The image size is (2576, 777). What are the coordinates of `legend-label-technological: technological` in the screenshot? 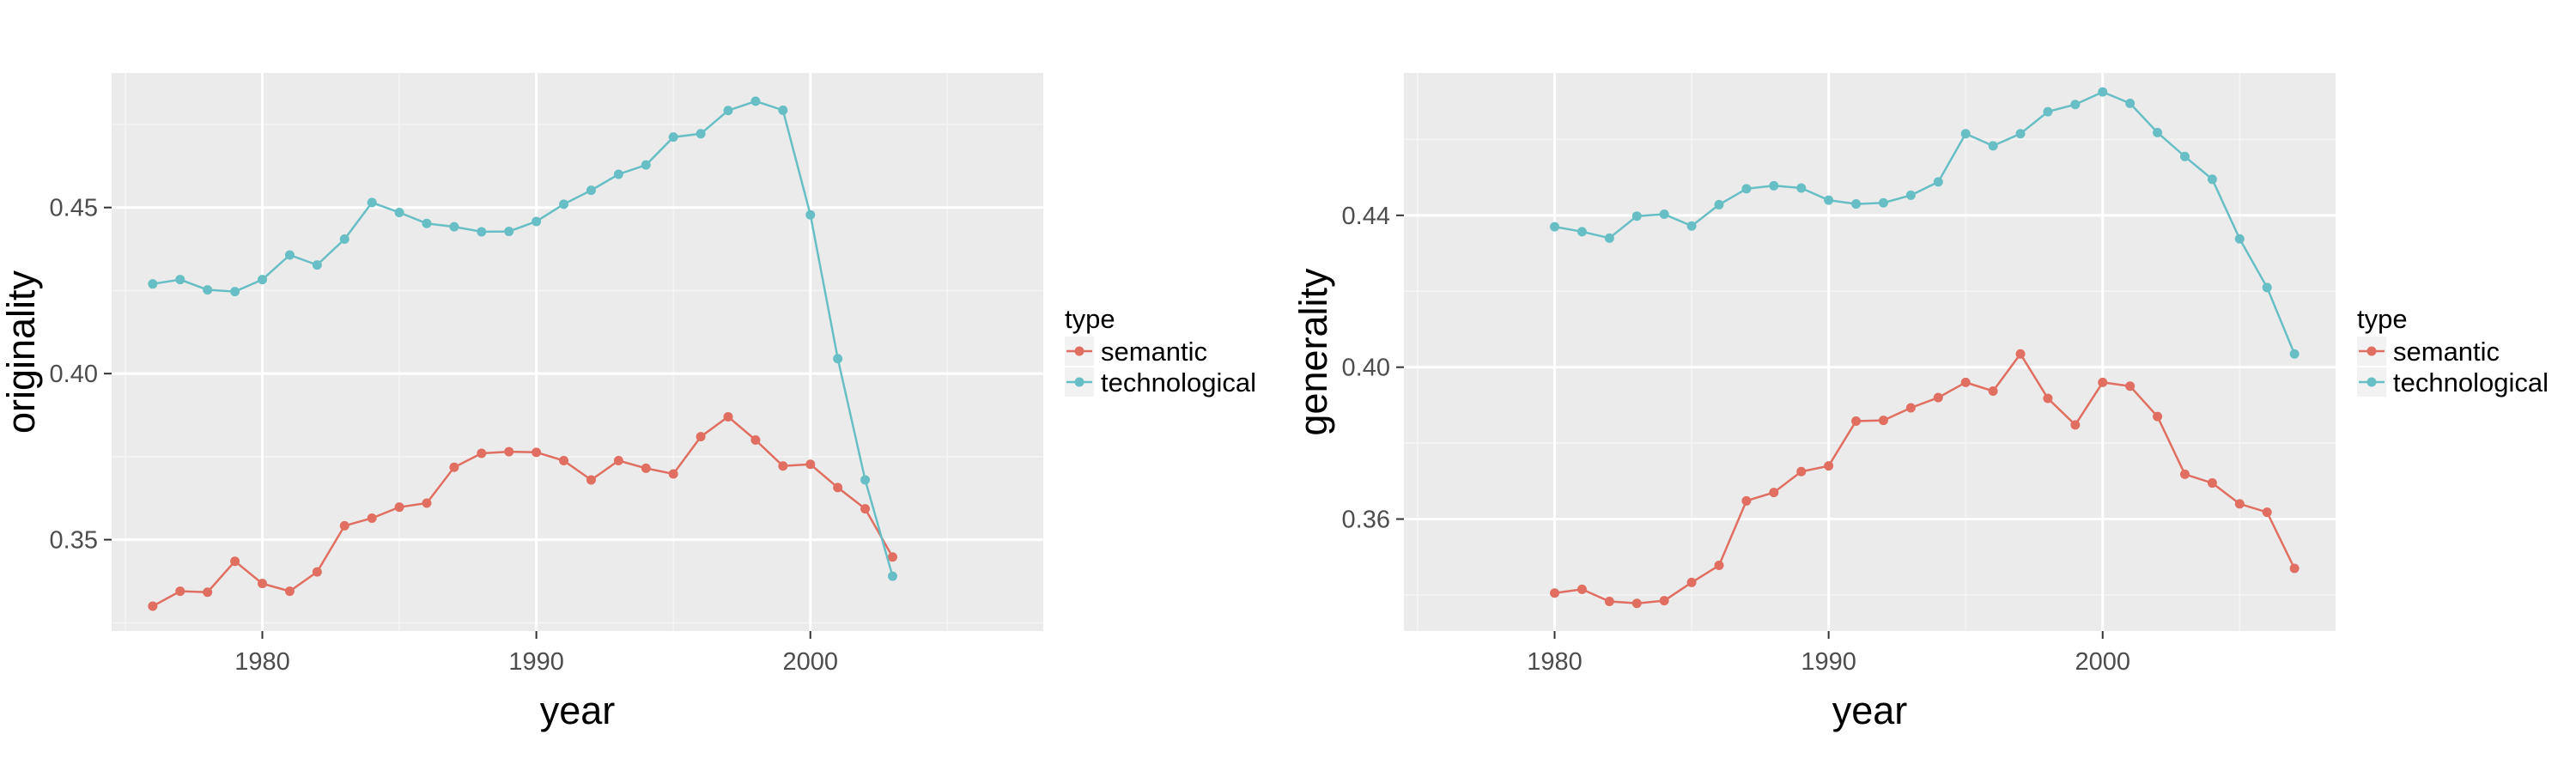 It's located at (1178, 382).